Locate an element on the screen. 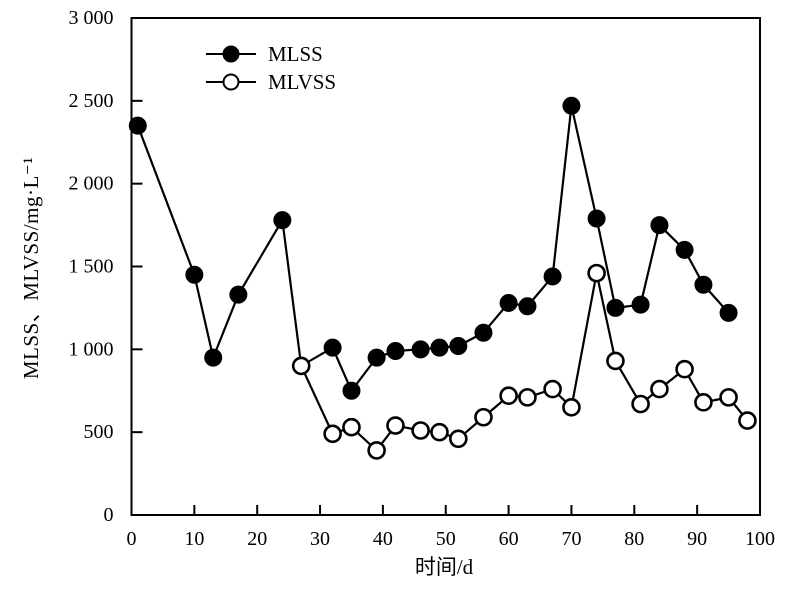 The image size is (800, 590). mlvss-legend-sample is located at coordinates (231, 82).